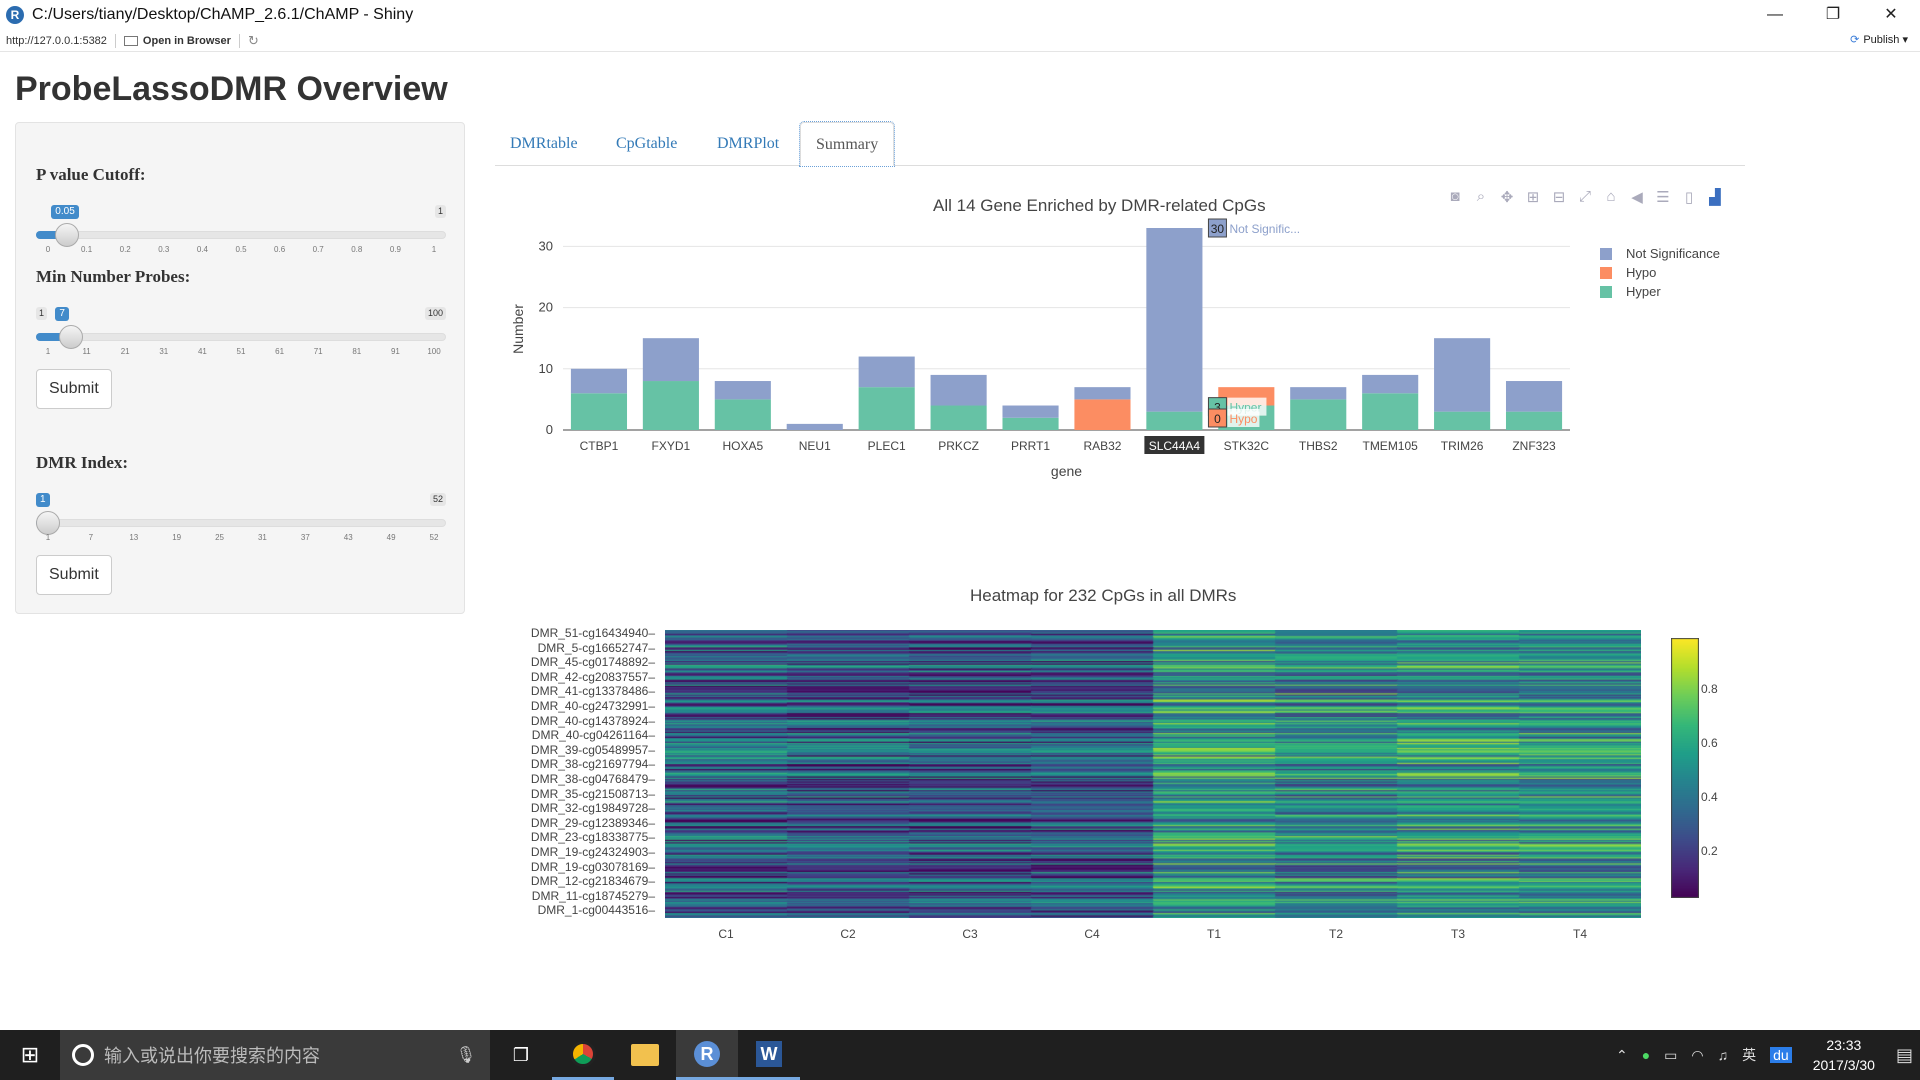 The height and width of the screenshot is (1080, 1920). What do you see at coordinates (647, 143) in the screenshot?
I see `tab-cpgtable: CpGtable` at bounding box center [647, 143].